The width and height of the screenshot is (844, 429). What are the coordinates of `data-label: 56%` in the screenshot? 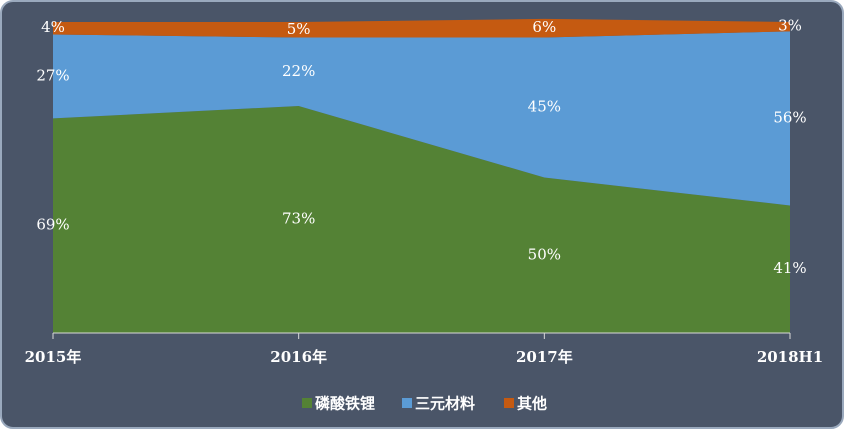 It's located at (789, 117).